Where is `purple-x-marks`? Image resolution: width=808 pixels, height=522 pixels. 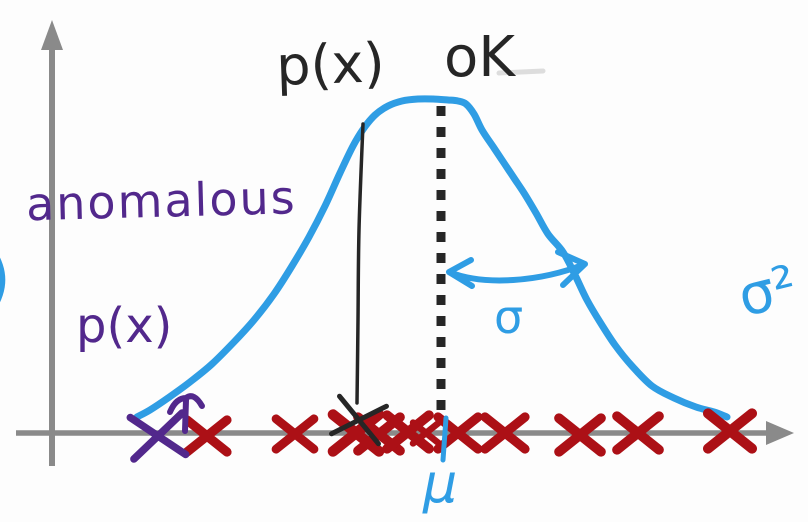
purple-x-marks is located at coordinates (158, 436).